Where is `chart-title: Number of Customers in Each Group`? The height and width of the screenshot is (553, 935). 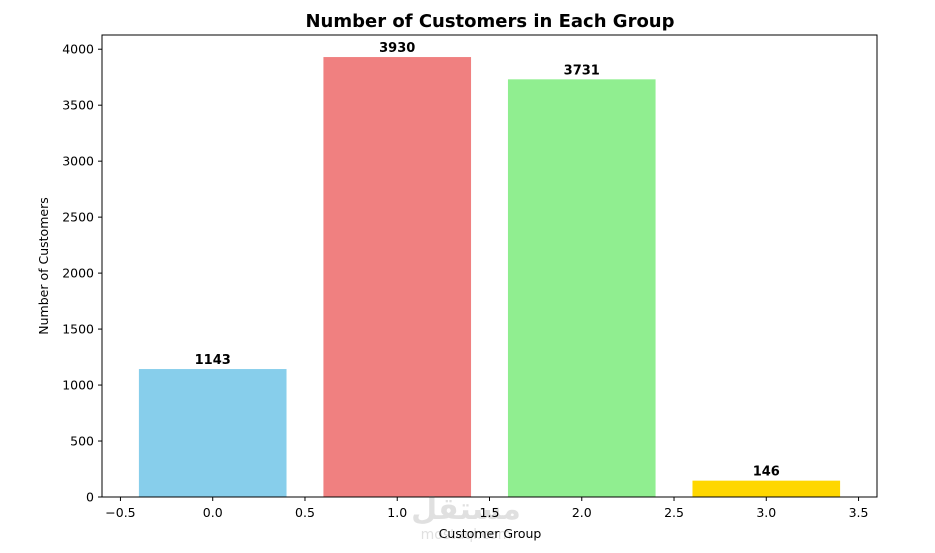 chart-title: Number of Customers in Each Group is located at coordinates (489, 21).